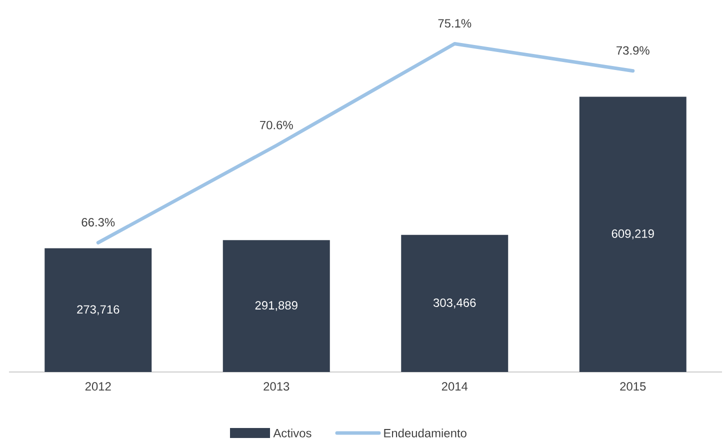  What do you see at coordinates (277, 386) in the screenshot?
I see `x-tick-label: 2013` at bounding box center [277, 386].